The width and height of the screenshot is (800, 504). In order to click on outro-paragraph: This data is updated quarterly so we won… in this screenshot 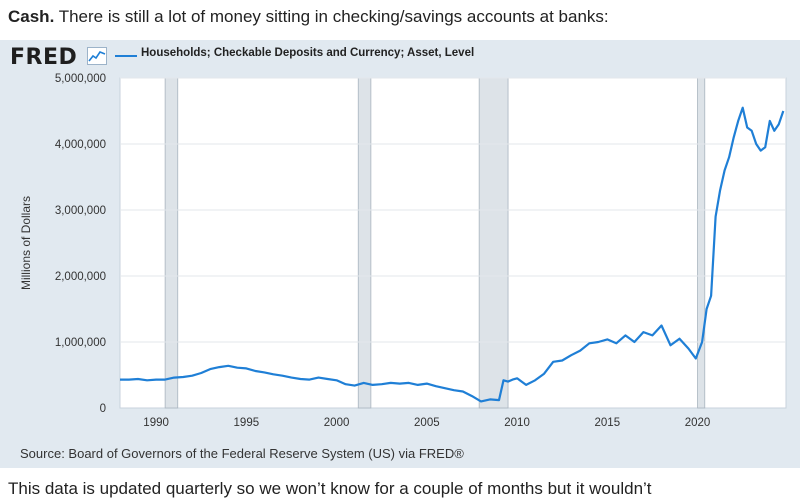, I will do `click(330, 488)`.